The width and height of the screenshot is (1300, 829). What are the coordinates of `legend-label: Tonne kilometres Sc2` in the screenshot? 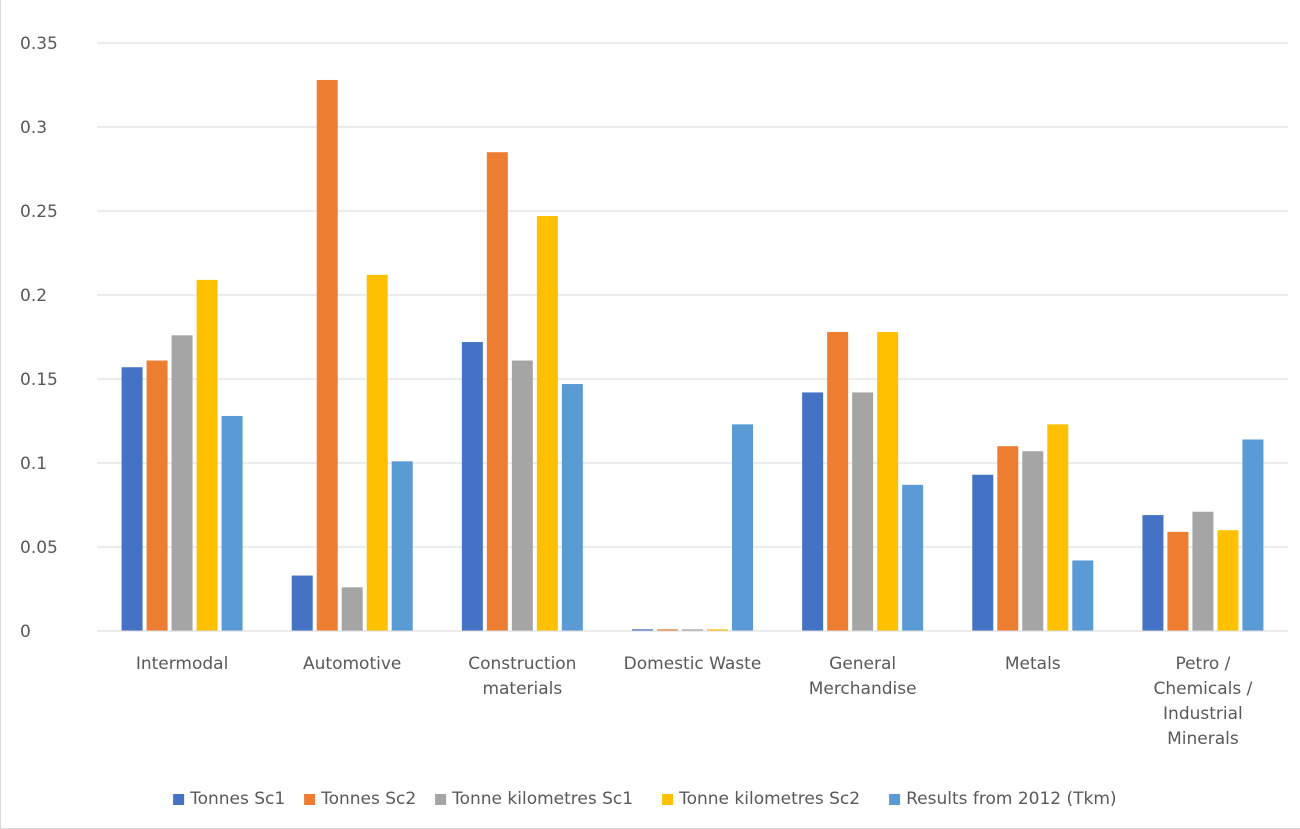 It's located at (769, 799).